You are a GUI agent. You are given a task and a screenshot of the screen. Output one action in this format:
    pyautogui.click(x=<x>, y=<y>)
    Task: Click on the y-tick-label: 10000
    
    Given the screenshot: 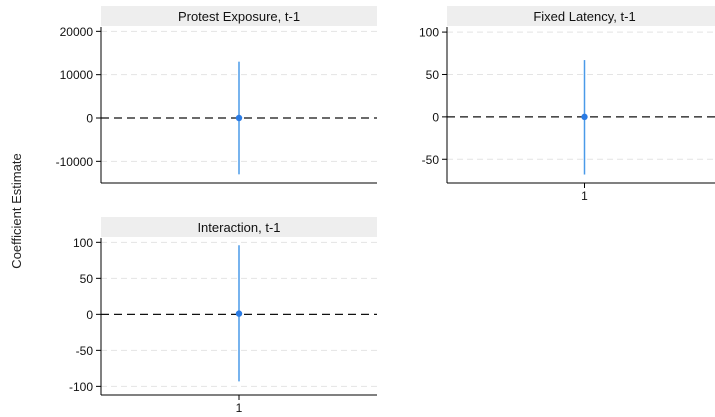 What is the action you would take?
    pyautogui.click(x=77, y=75)
    